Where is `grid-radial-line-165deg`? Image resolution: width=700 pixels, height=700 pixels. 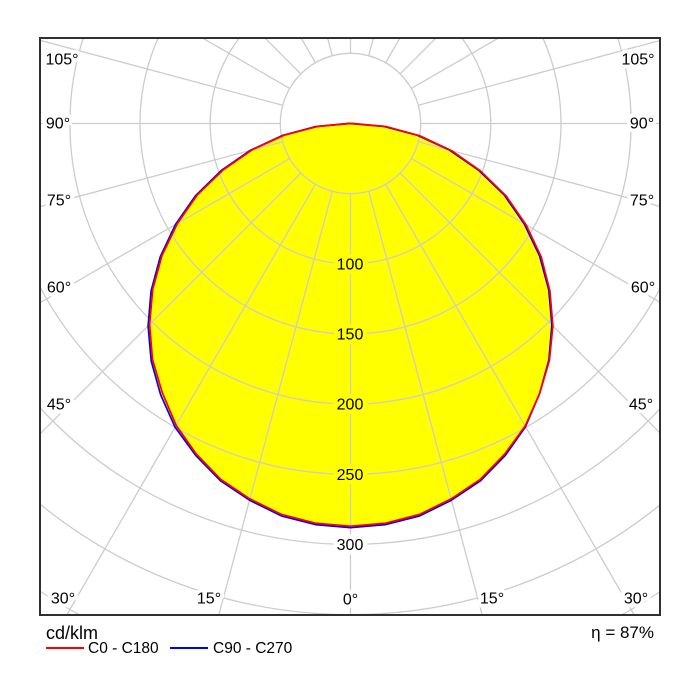
grid-radial-line-165deg is located at coordinates (371, 47).